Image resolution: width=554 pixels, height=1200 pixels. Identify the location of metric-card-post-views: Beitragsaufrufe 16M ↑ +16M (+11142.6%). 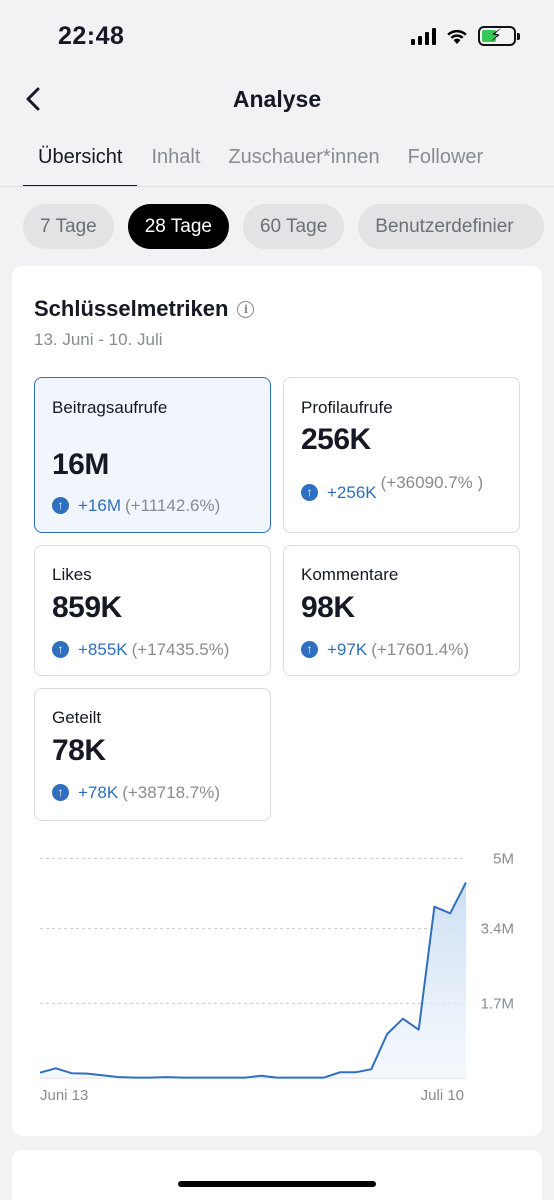
(152, 455).